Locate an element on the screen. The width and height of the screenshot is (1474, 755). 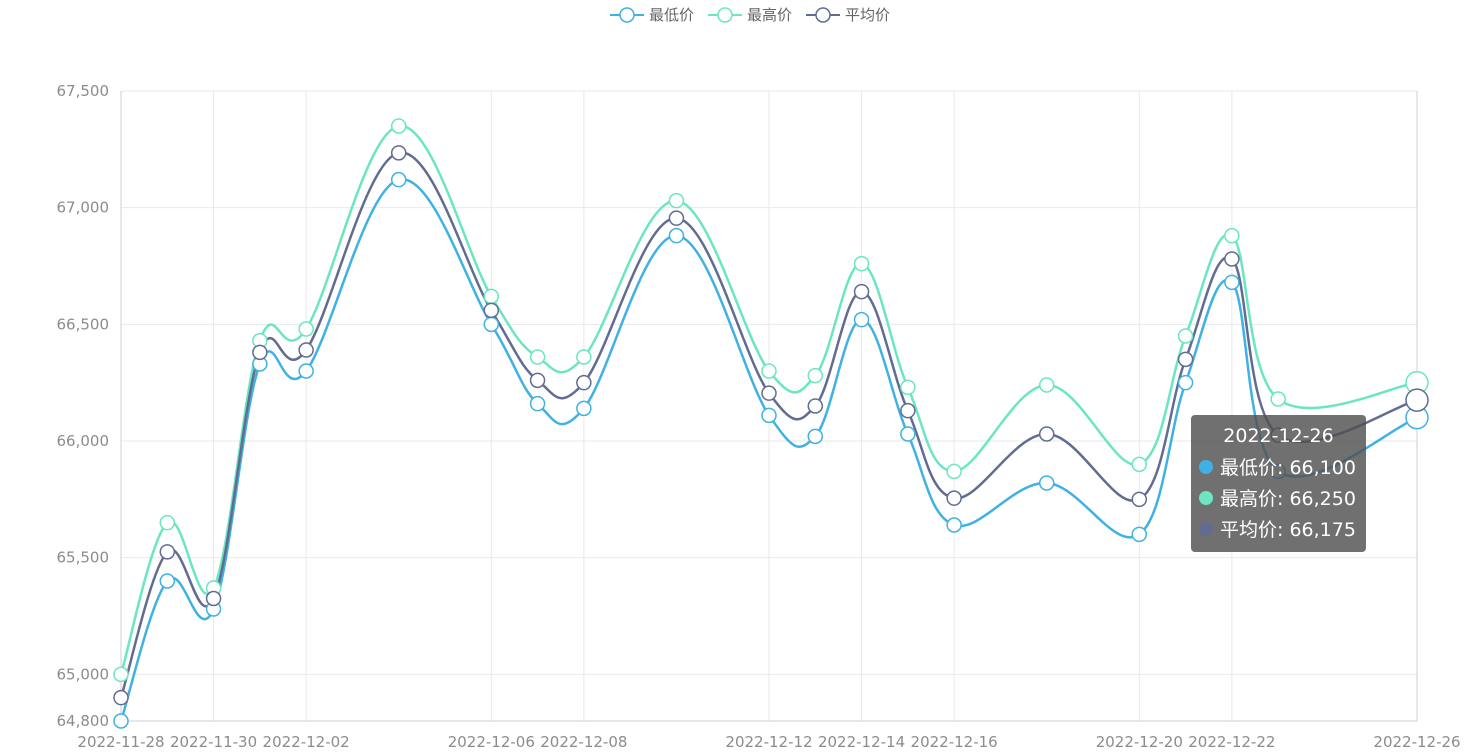
x-tick-label: 2022-12-16 is located at coordinates (954, 742).